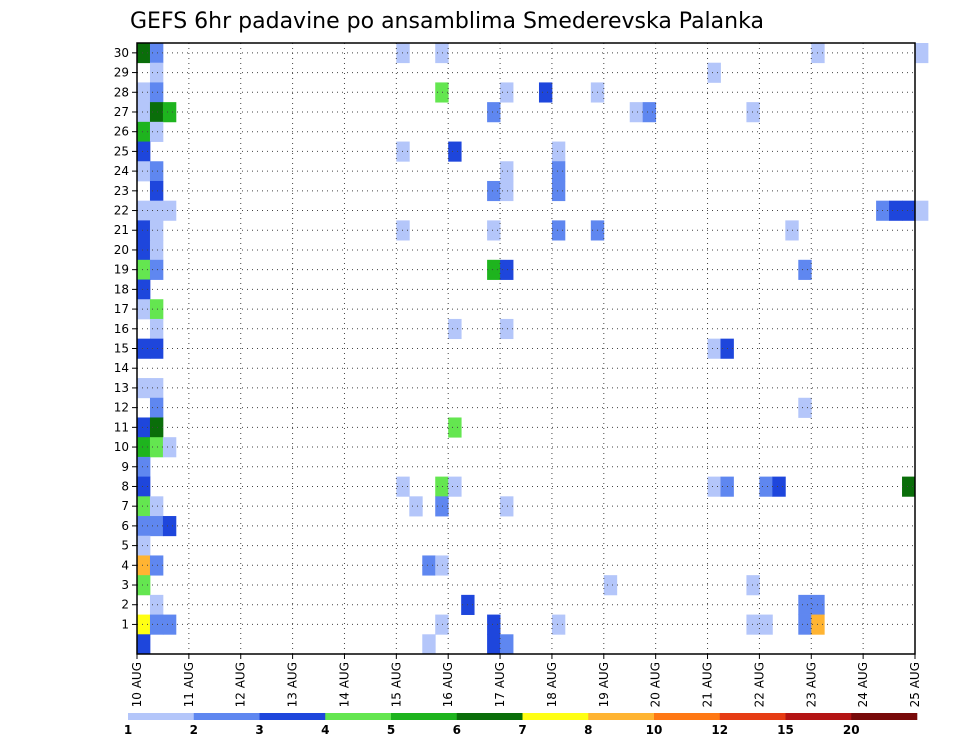 This screenshot has height=742, width=960. What do you see at coordinates (121, 132) in the screenshot?
I see `y-tick-label: 26` at bounding box center [121, 132].